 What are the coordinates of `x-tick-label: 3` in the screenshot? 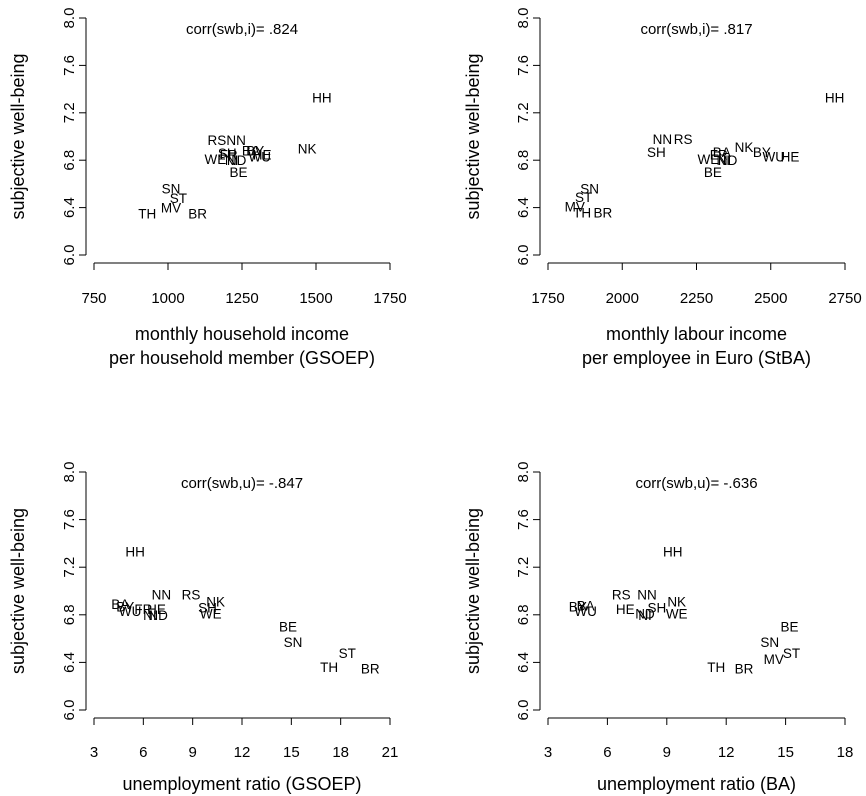 It's located at (548, 752).